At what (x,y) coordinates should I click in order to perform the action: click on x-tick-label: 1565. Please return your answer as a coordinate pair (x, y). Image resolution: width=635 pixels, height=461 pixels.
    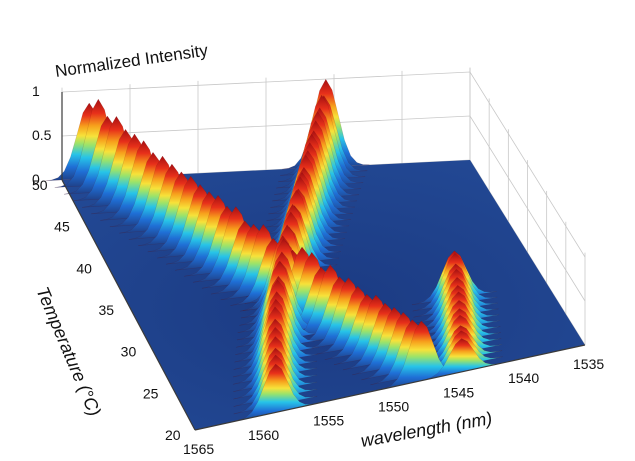
    Looking at the image, I should click on (198, 449).